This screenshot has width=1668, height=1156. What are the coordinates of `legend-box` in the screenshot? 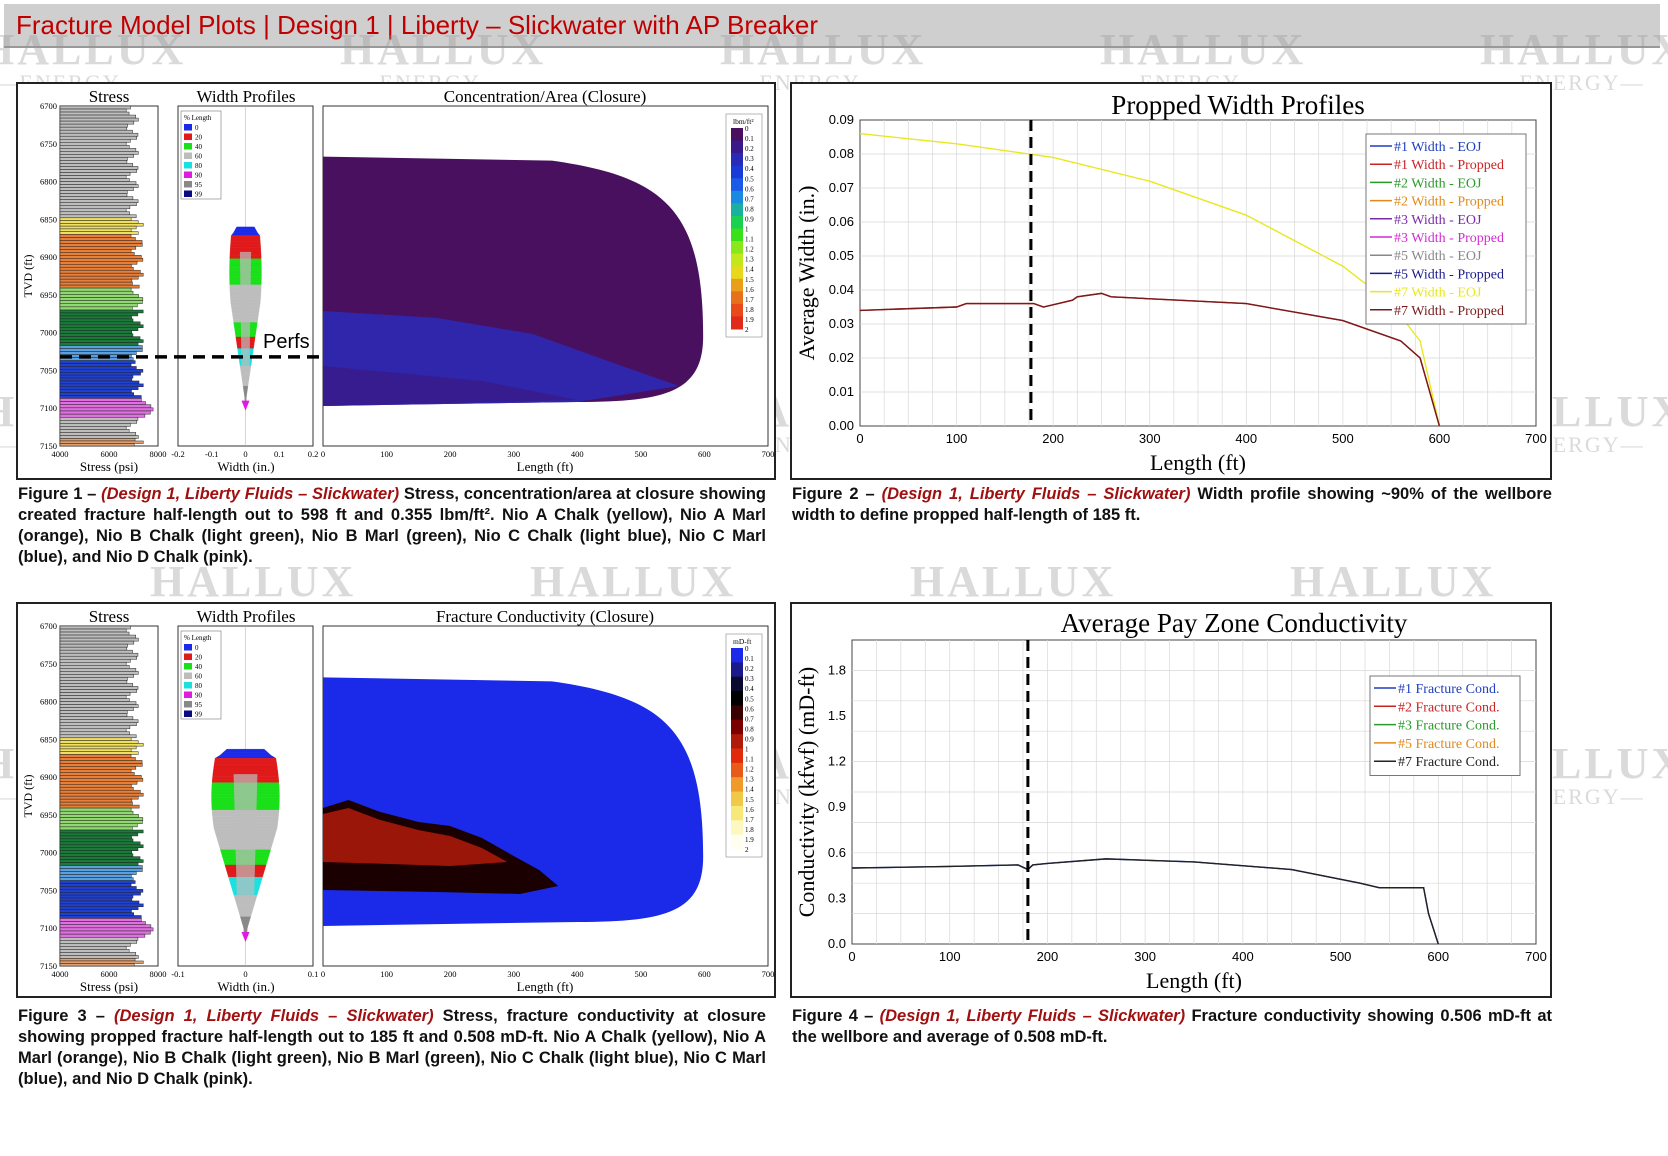 It's located at (1445, 725).